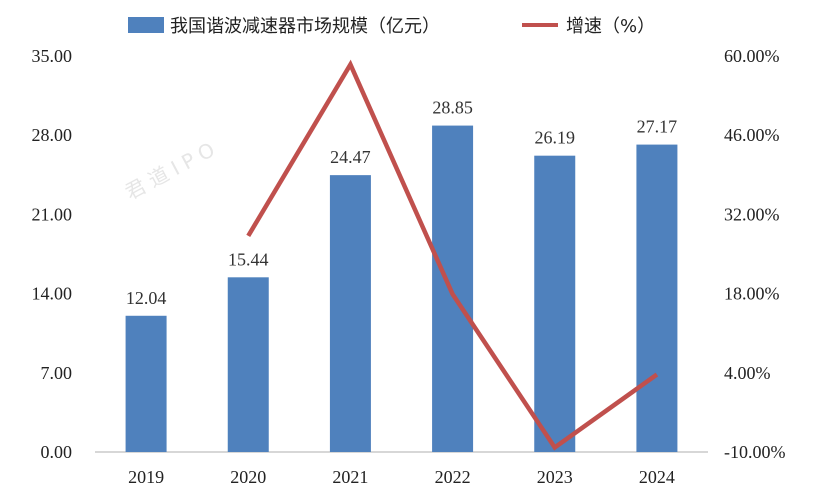  Describe the element at coordinates (350, 477) in the screenshot. I see `x-axis-tick-label: 2021` at that location.